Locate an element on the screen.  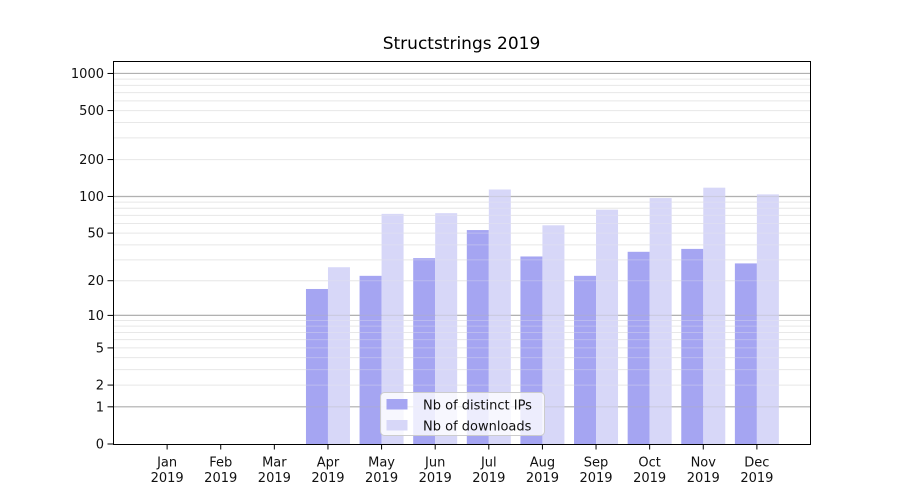
legend-box is located at coordinates (462, 414).